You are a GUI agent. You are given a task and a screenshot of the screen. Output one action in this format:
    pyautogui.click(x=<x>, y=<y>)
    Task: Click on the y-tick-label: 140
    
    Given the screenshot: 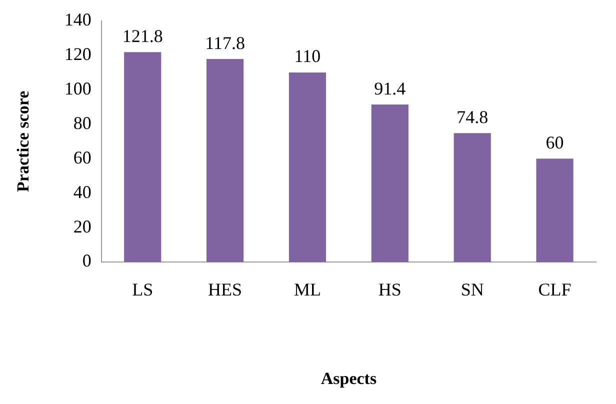 What is the action you would take?
    pyautogui.click(x=78, y=20)
    